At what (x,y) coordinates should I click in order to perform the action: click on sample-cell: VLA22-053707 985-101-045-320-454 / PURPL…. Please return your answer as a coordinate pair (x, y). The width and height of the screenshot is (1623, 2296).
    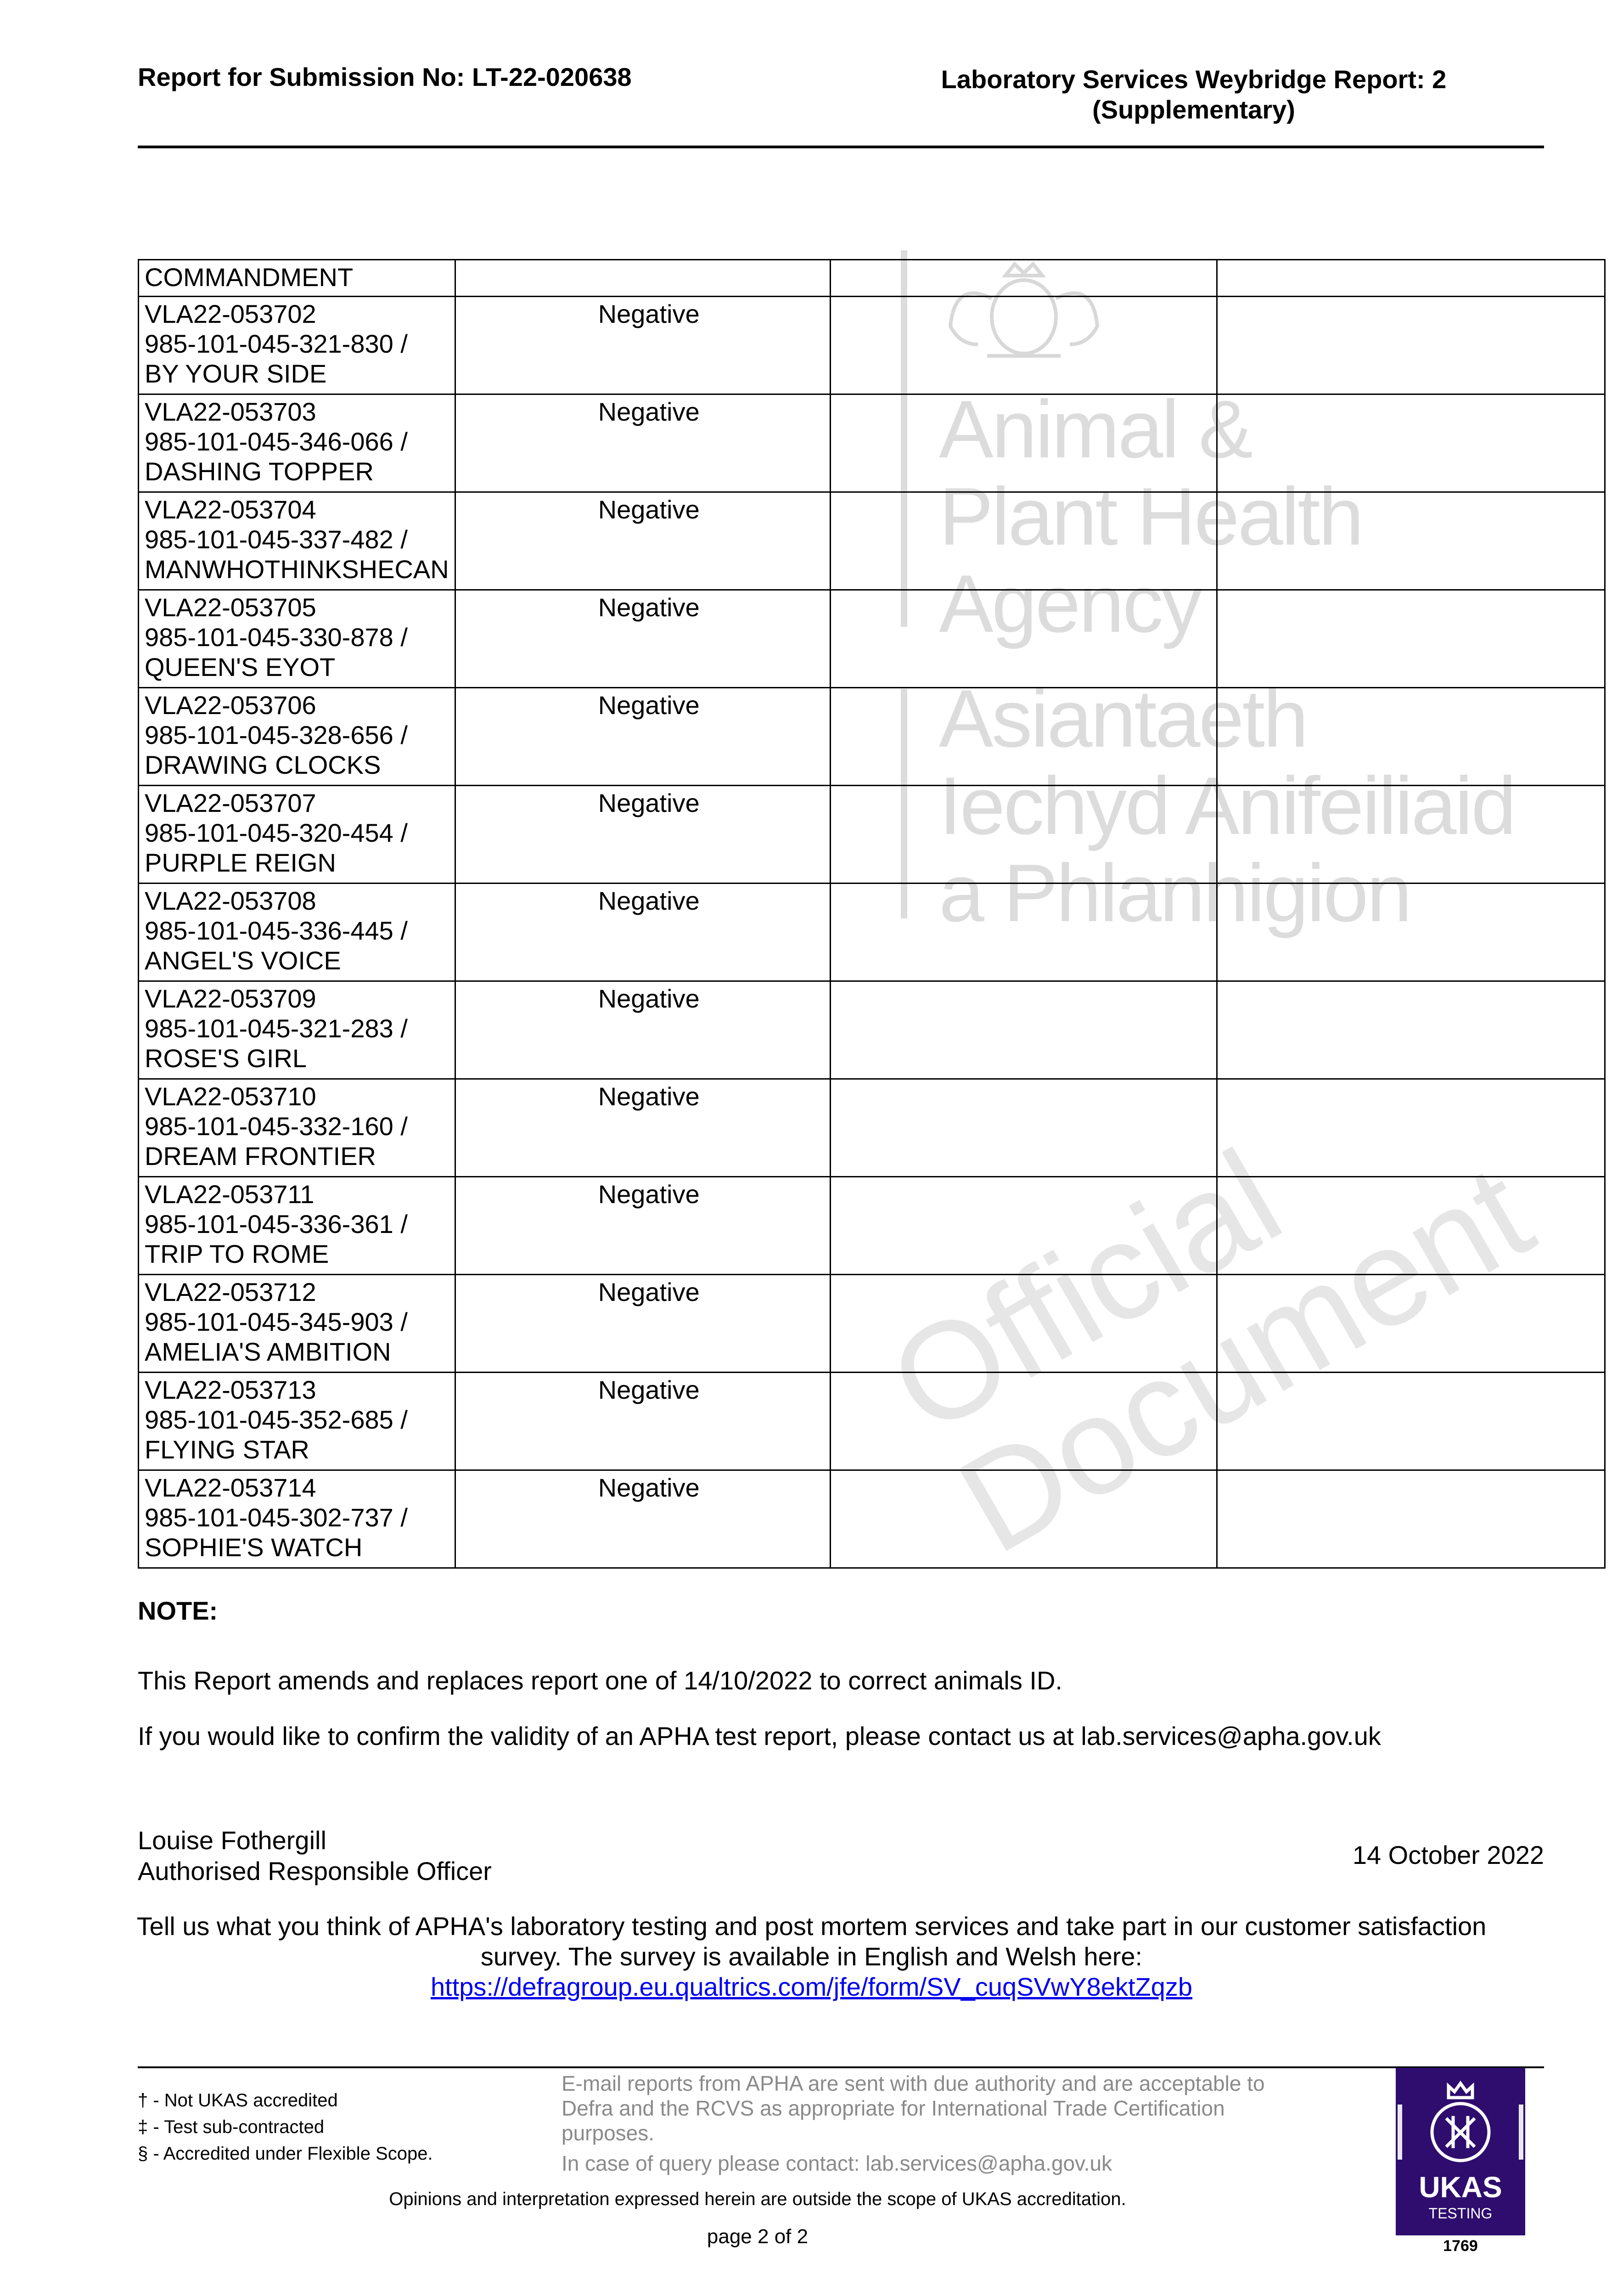
    Looking at the image, I should click on (297, 834).